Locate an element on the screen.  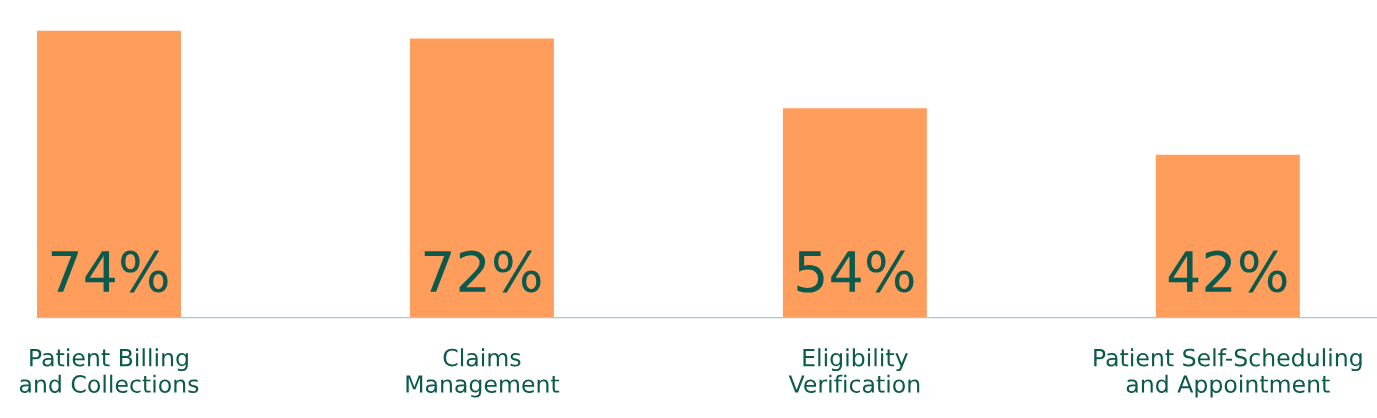
data-label: 54% is located at coordinates (855, 271).